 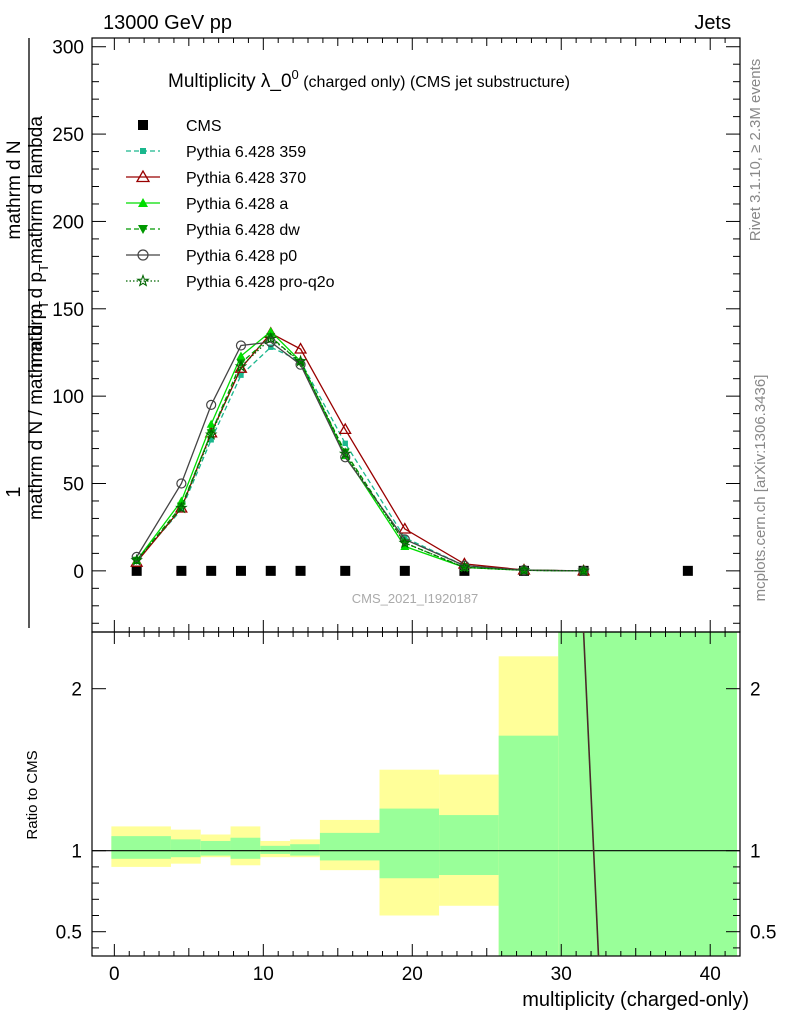 I want to click on y-label-denominator-2: mathrm d pTmathrm d lambda, so click(x=38, y=242).